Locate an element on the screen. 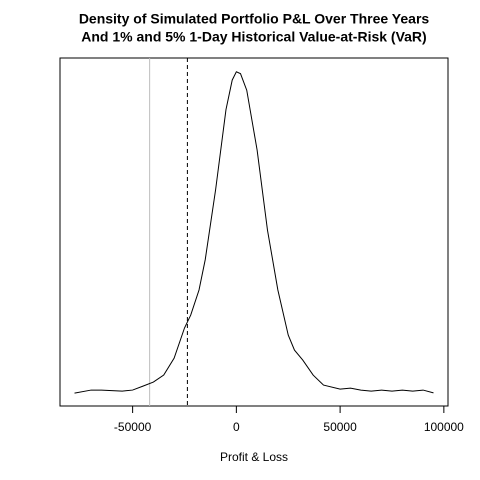  x-axis-label: Profit & Loss is located at coordinates (254, 457).